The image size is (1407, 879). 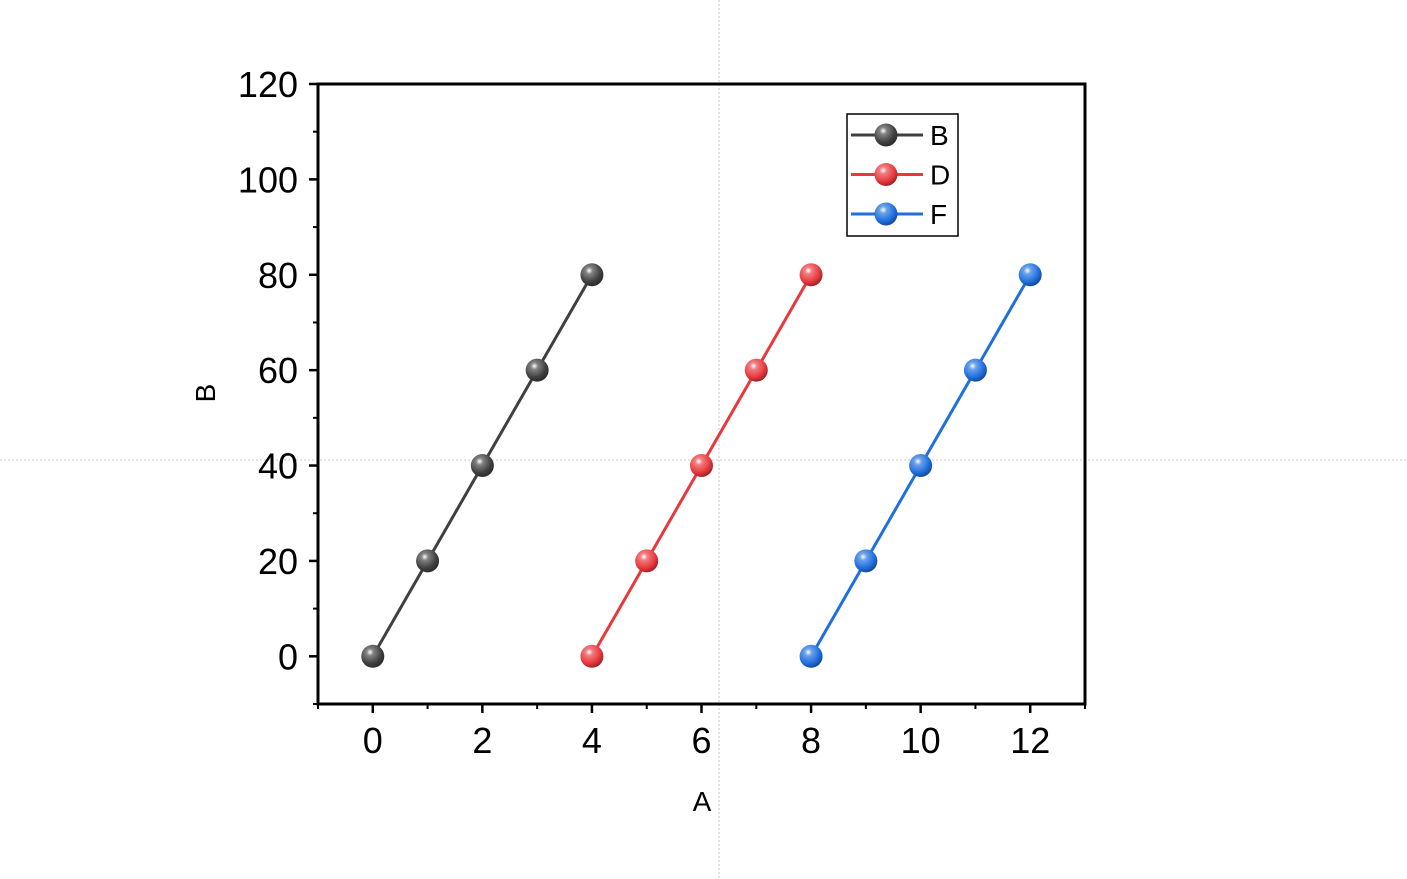 I want to click on series-D, so click(x=701, y=465).